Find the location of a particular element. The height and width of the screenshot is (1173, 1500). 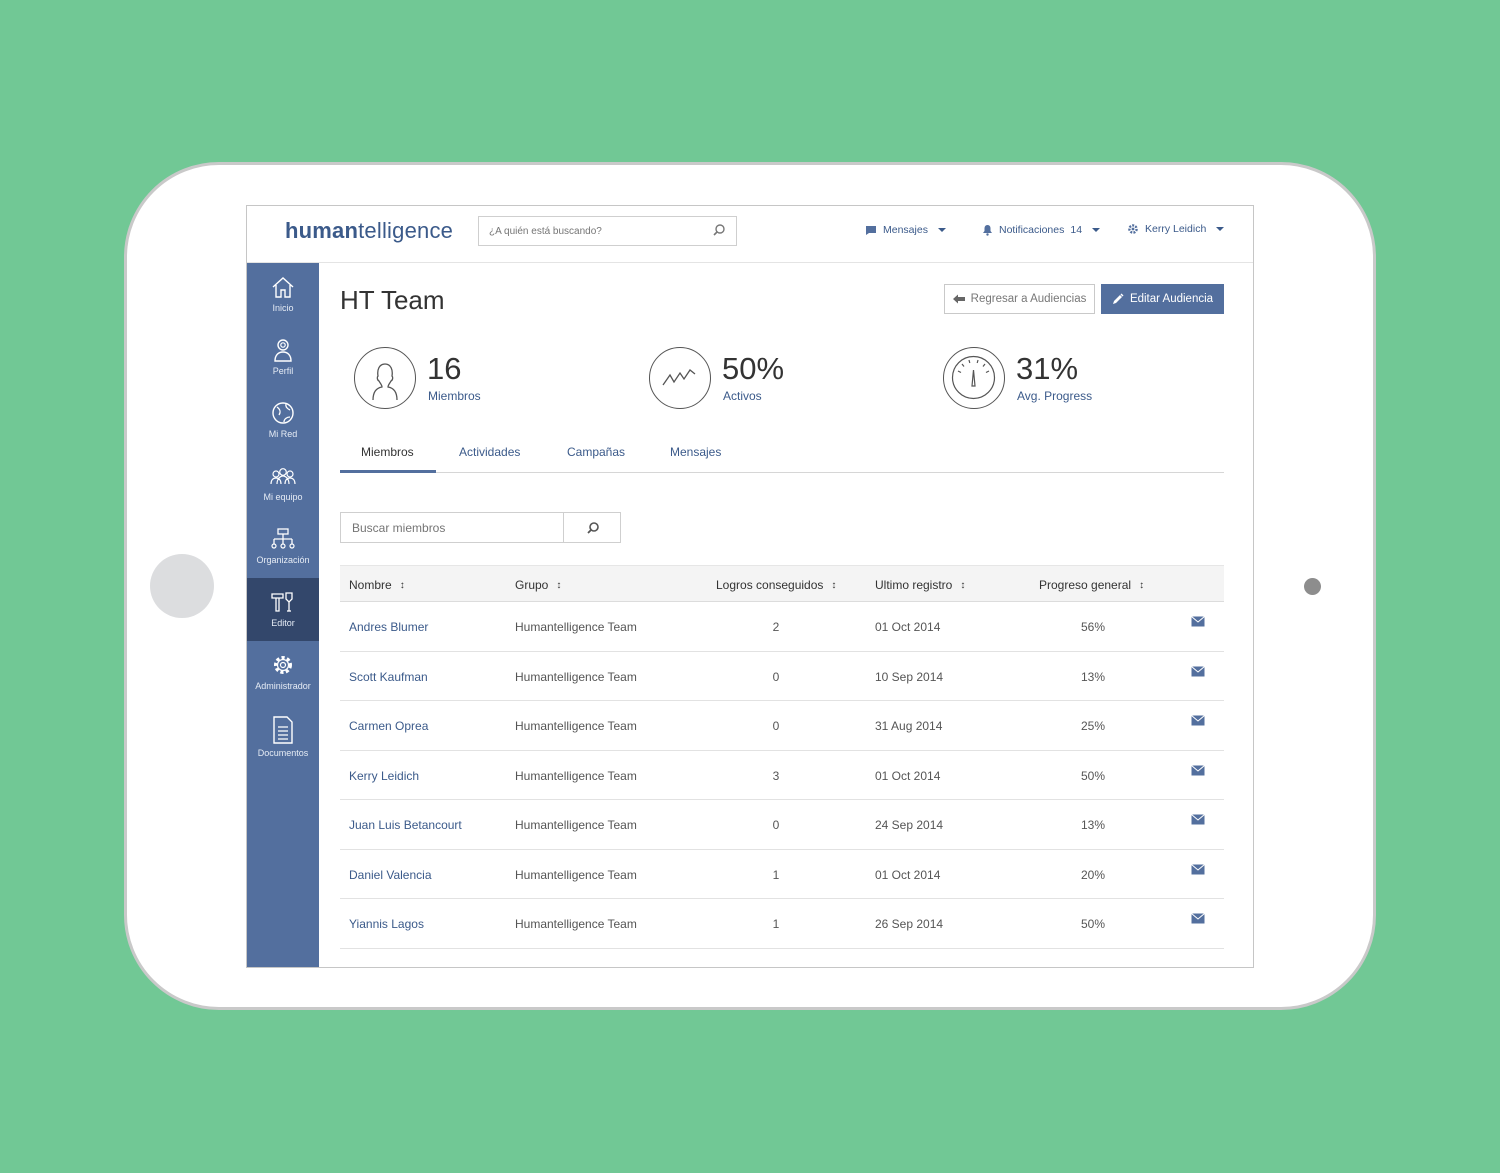

logo: humantelligence is located at coordinates (369, 230).